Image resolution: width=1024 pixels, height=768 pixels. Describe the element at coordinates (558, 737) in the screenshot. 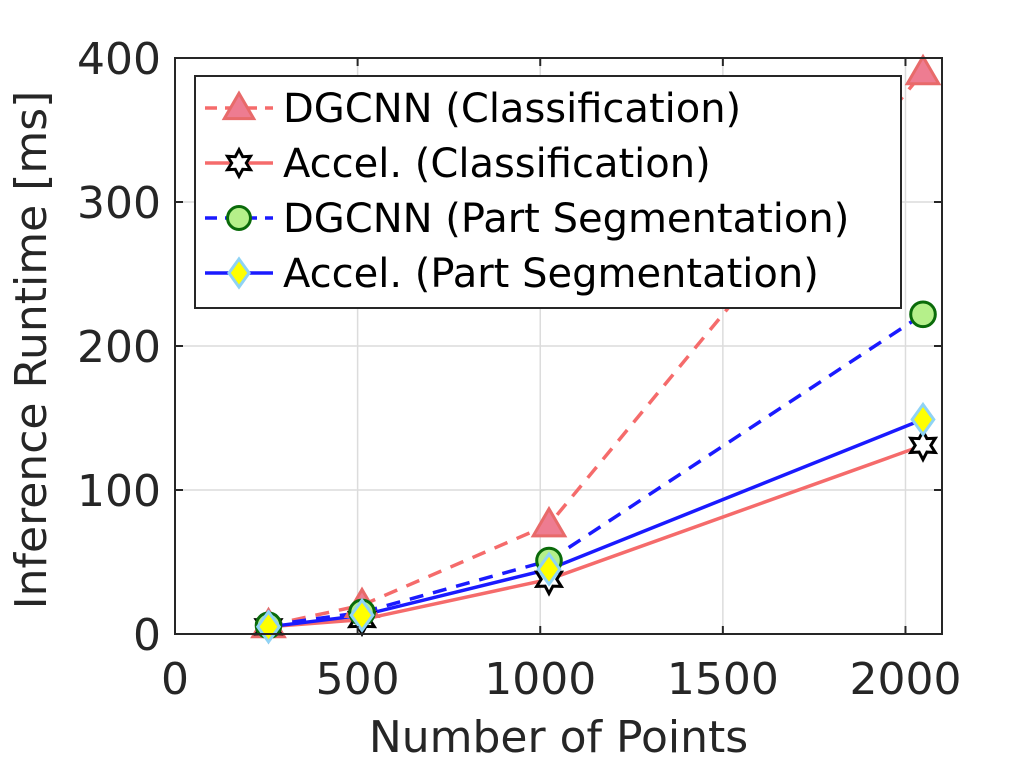

I see `x-axis-title: Number of Points` at that location.